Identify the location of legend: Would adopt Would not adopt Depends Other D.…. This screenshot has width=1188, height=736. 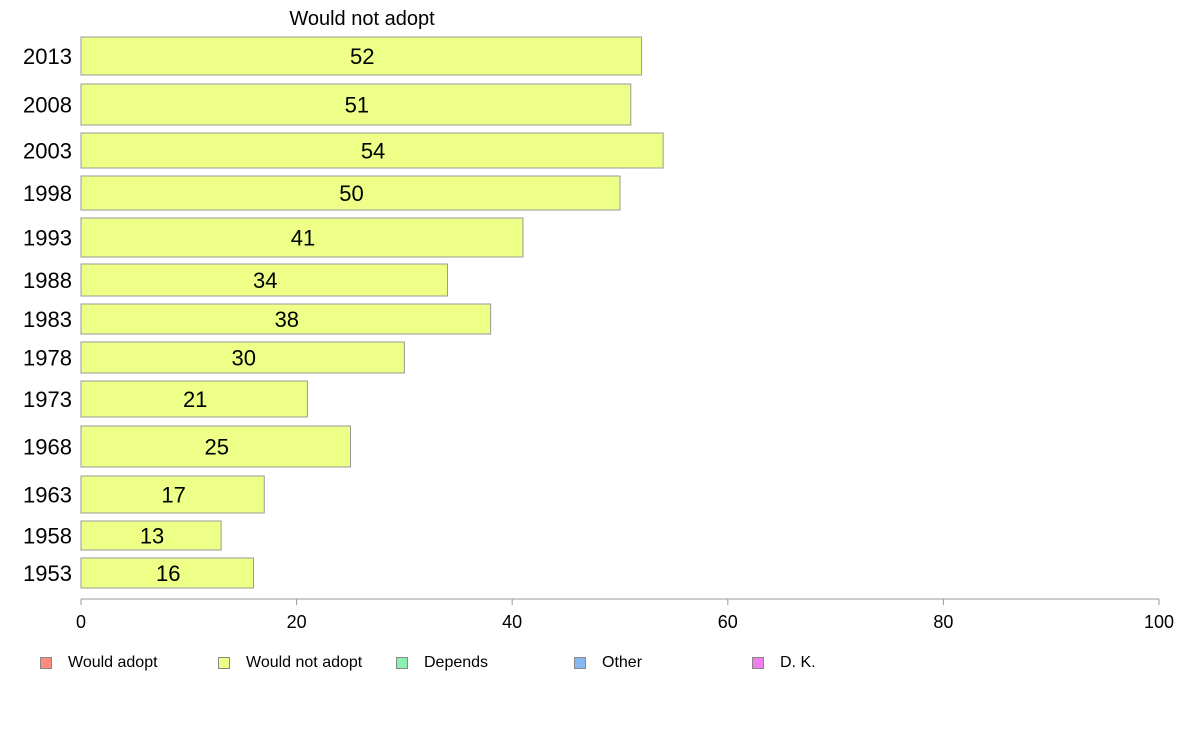
(590, 664).